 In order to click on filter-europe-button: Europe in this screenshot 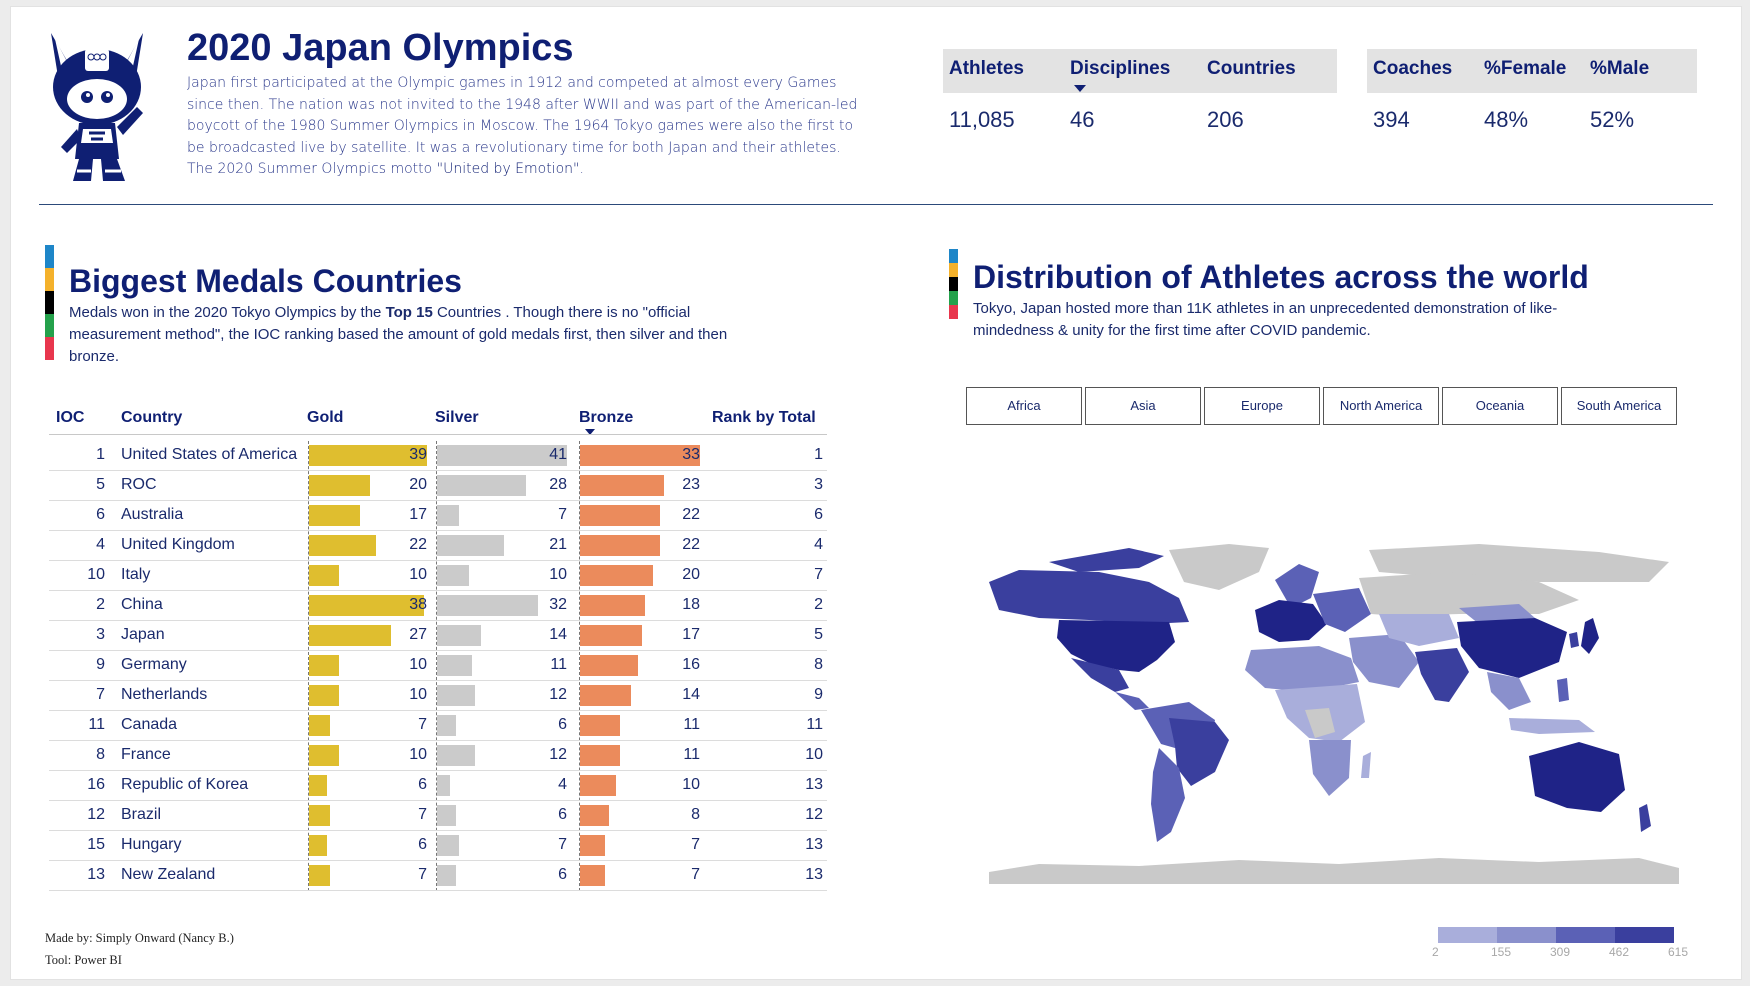, I will do `click(1262, 406)`.